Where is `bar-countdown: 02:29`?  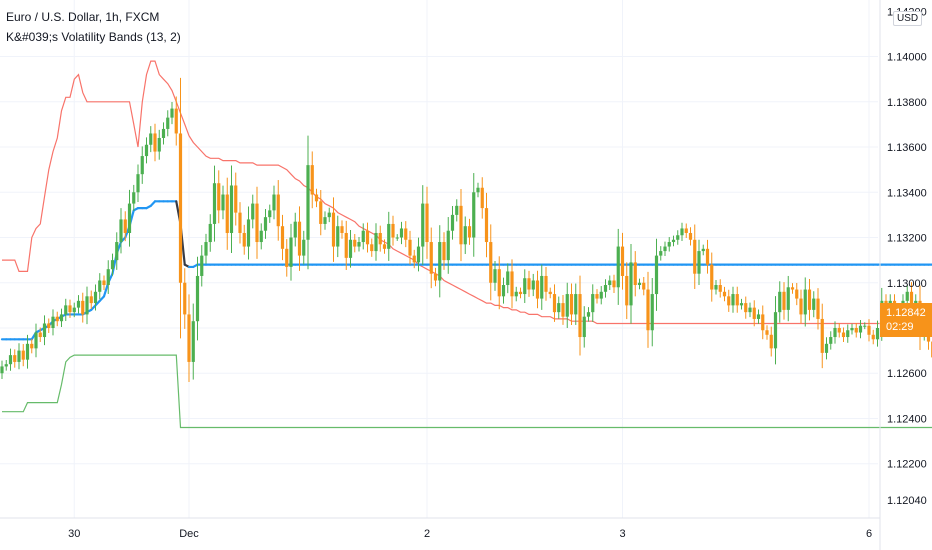
bar-countdown: 02:29 is located at coordinates (900, 327).